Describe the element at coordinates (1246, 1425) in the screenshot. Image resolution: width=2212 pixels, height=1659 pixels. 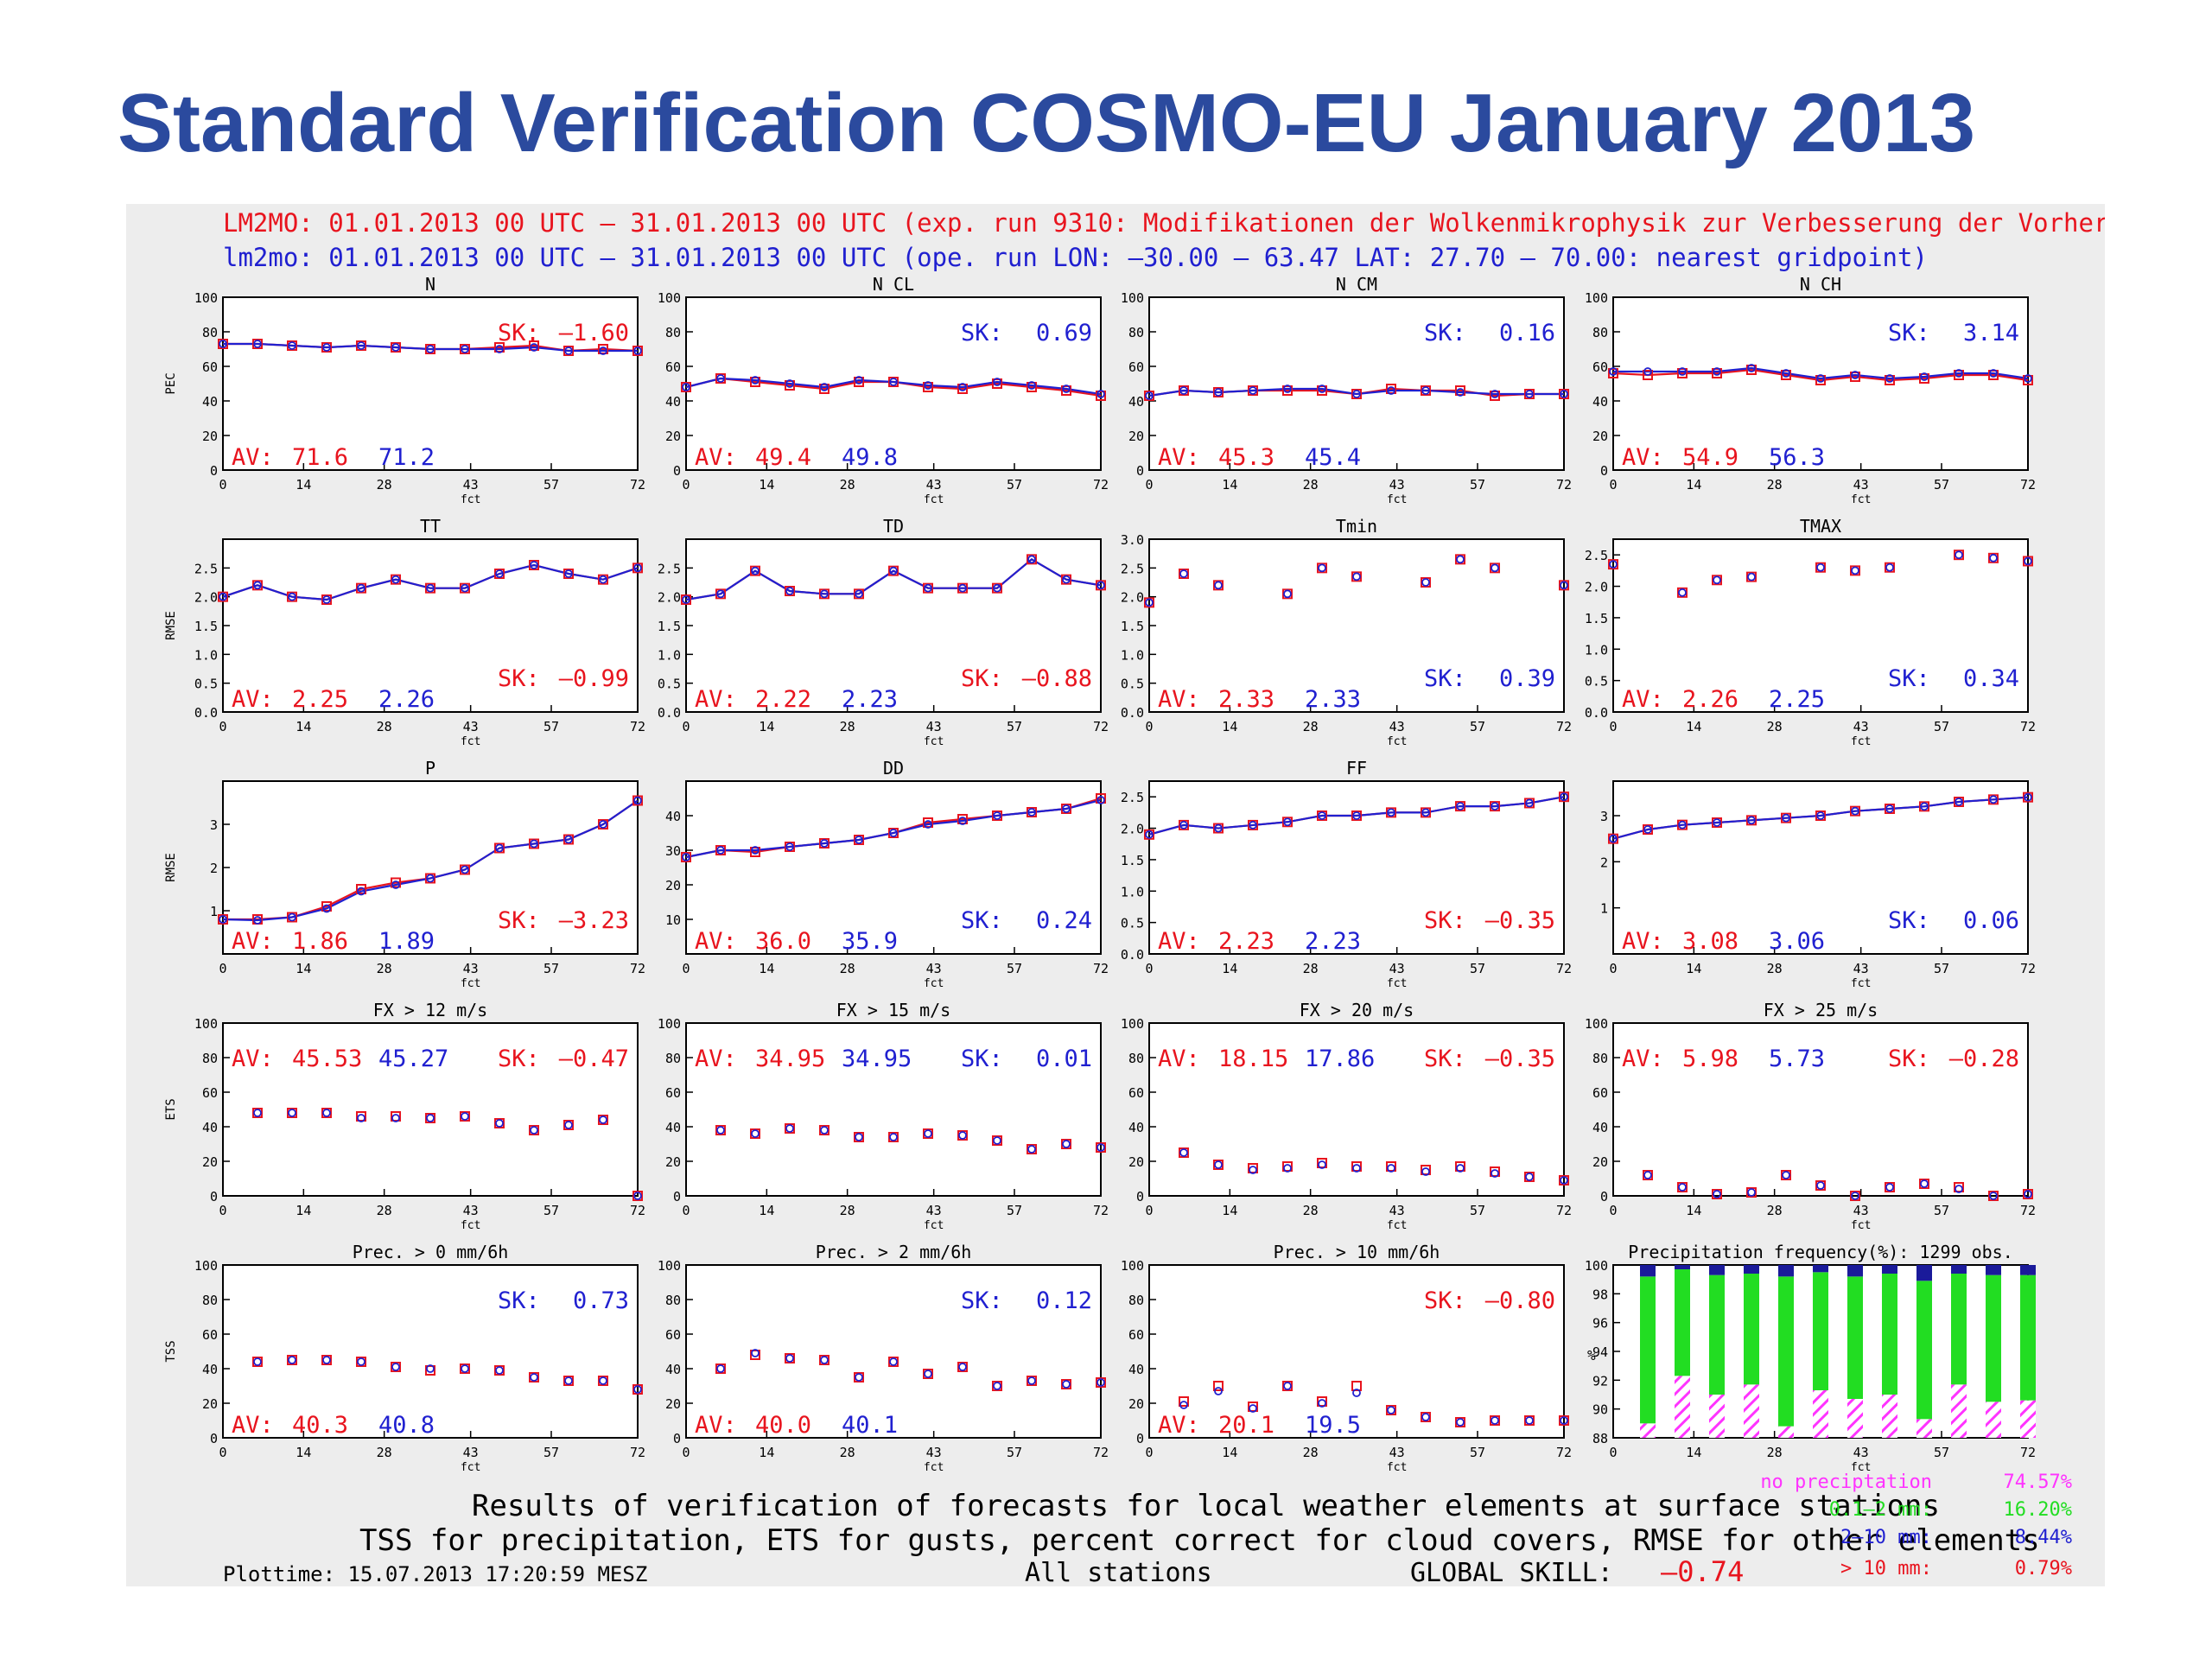
I see `av-exp-value: 20.1` at that location.